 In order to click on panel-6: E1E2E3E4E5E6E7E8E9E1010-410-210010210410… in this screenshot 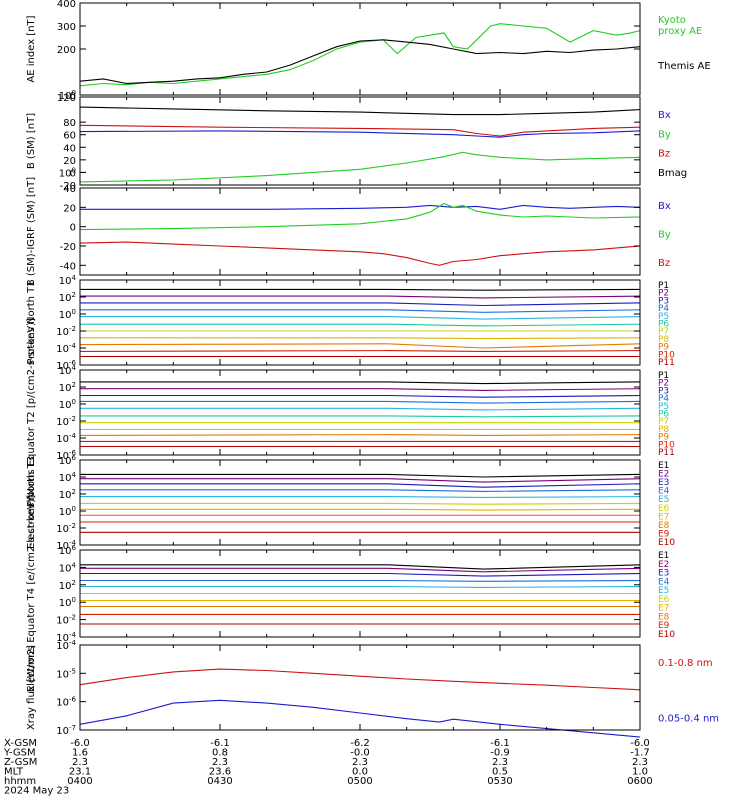, I will do `click(350, 503)`.